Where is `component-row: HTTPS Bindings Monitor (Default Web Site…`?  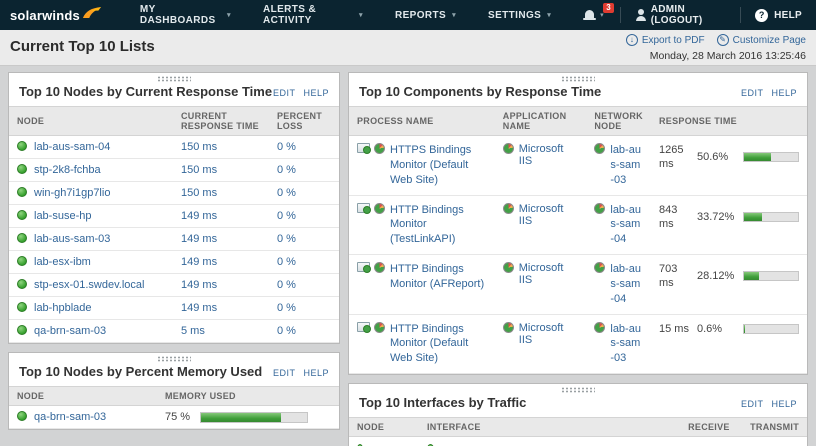
component-row: HTTPS Bindings Monitor (Default Web Site… is located at coordinates (578, 165).